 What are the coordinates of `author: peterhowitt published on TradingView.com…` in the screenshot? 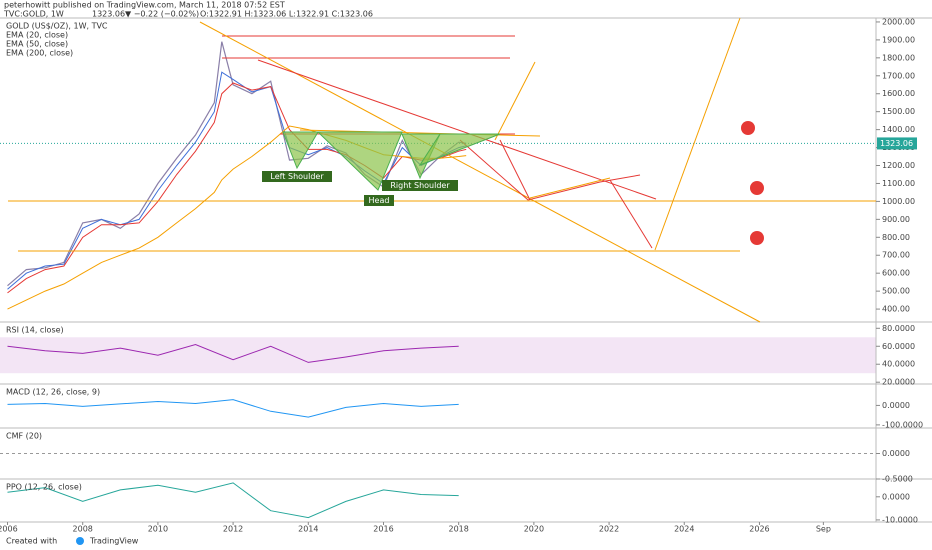 It's located at (144, 5).